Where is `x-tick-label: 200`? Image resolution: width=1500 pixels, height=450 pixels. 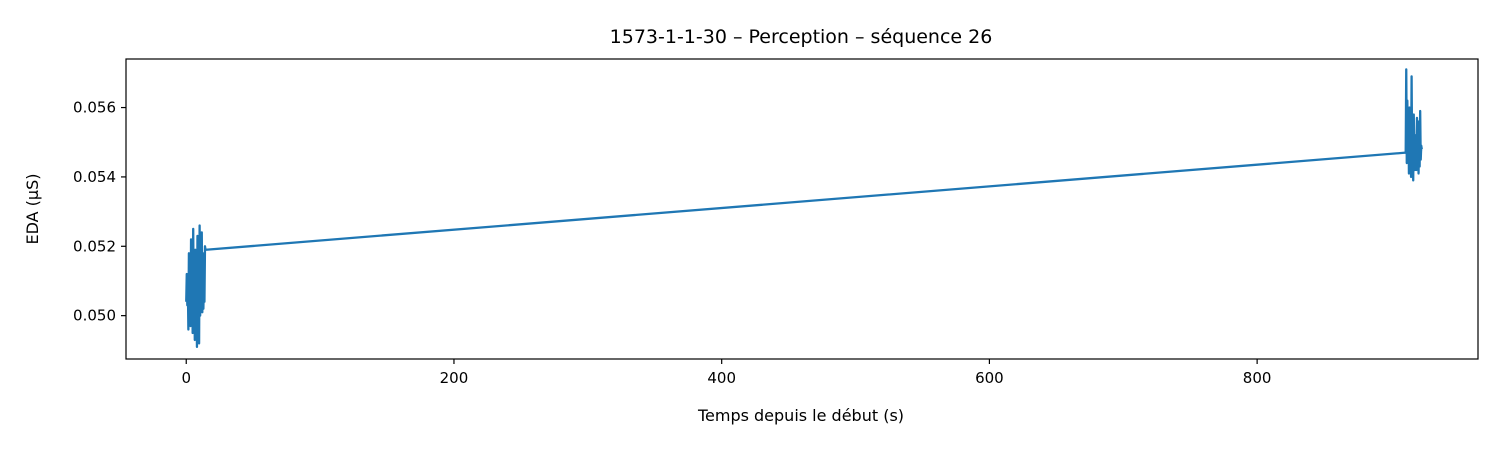 x-tick-label: 200 is located at coordinates (454, 378).